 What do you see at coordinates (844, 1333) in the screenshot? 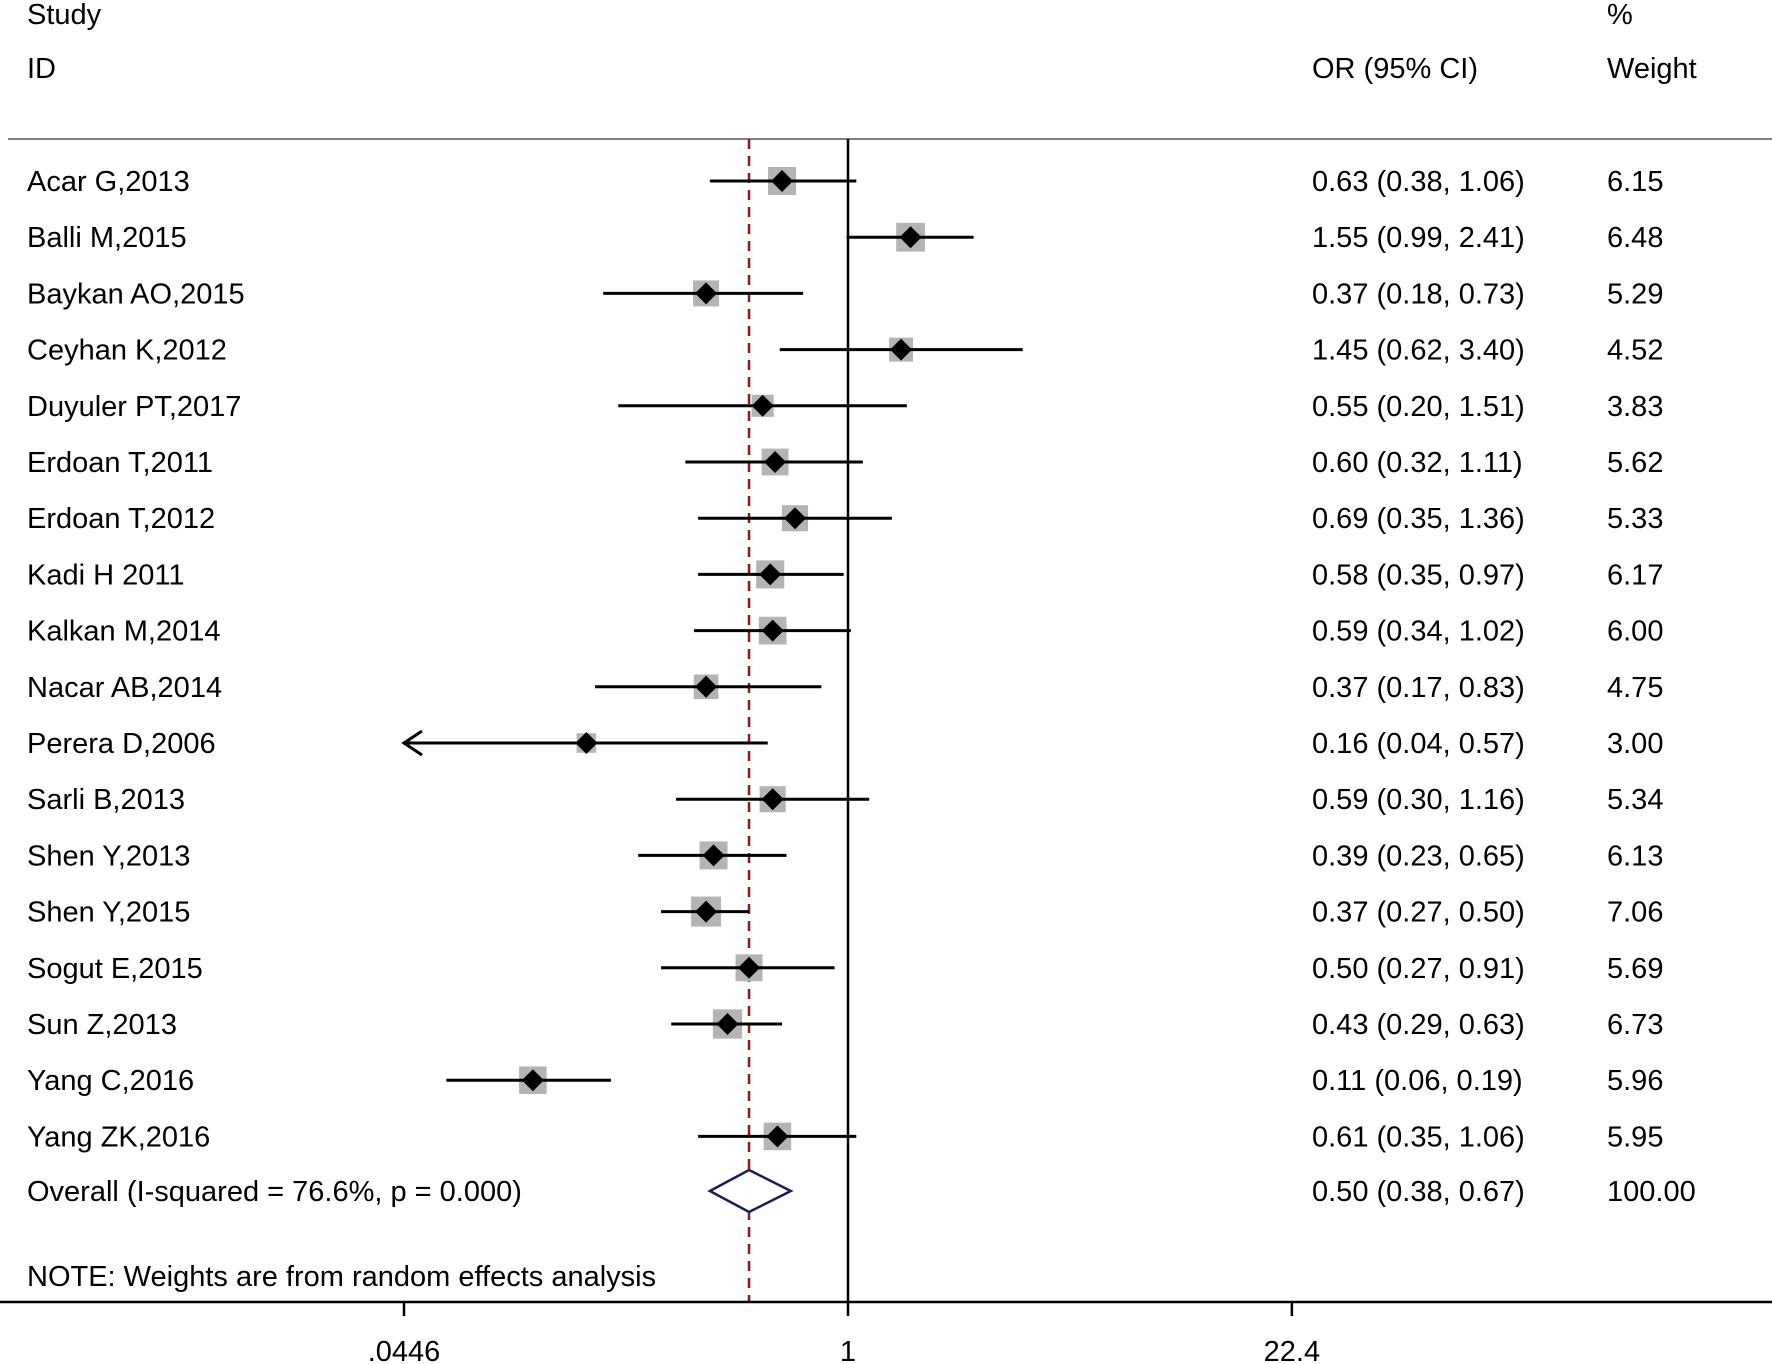
I see `x-axis-ticks: .0446 1 22.4` at bounding box center [844, 1333].